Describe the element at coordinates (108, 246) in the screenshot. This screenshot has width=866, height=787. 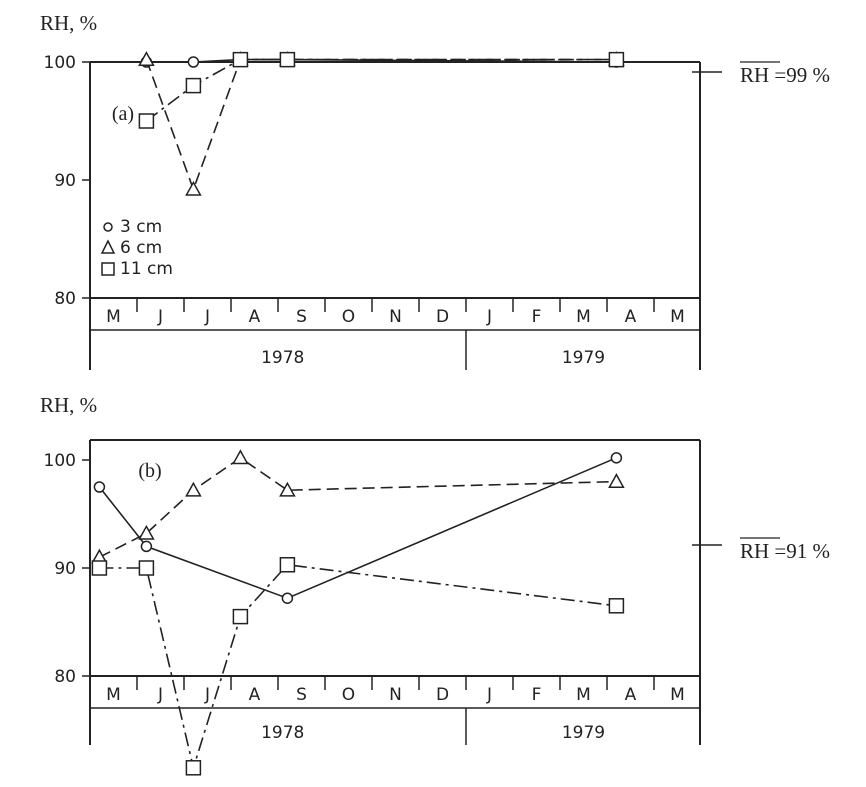
I see `legend-marker-triangle` at that location.